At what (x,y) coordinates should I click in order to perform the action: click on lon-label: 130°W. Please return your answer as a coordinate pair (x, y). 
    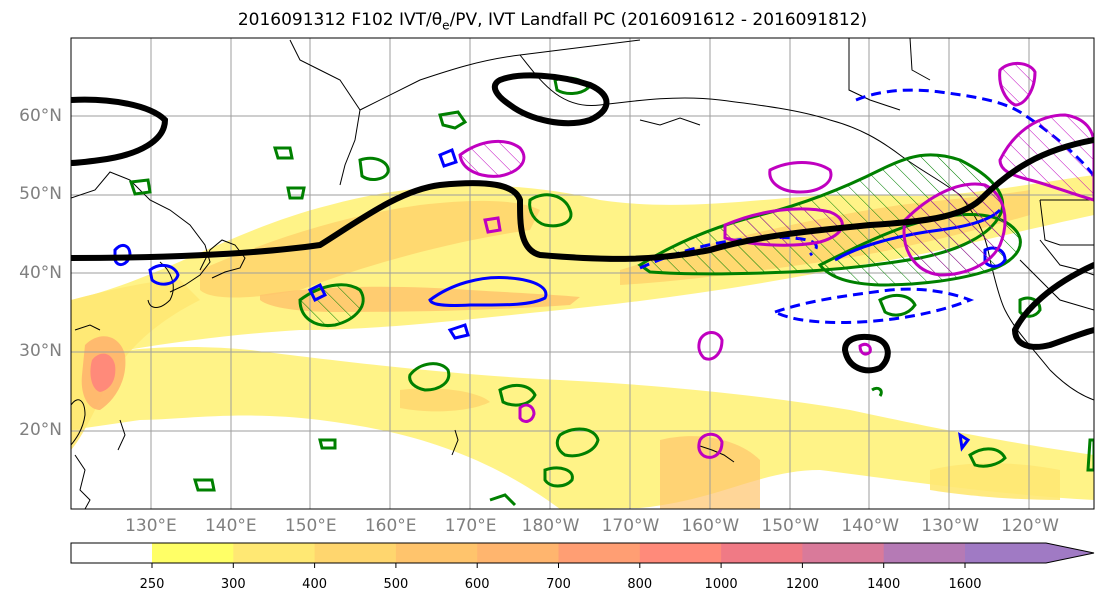
    Looking at the image, I should click on (950, 526).